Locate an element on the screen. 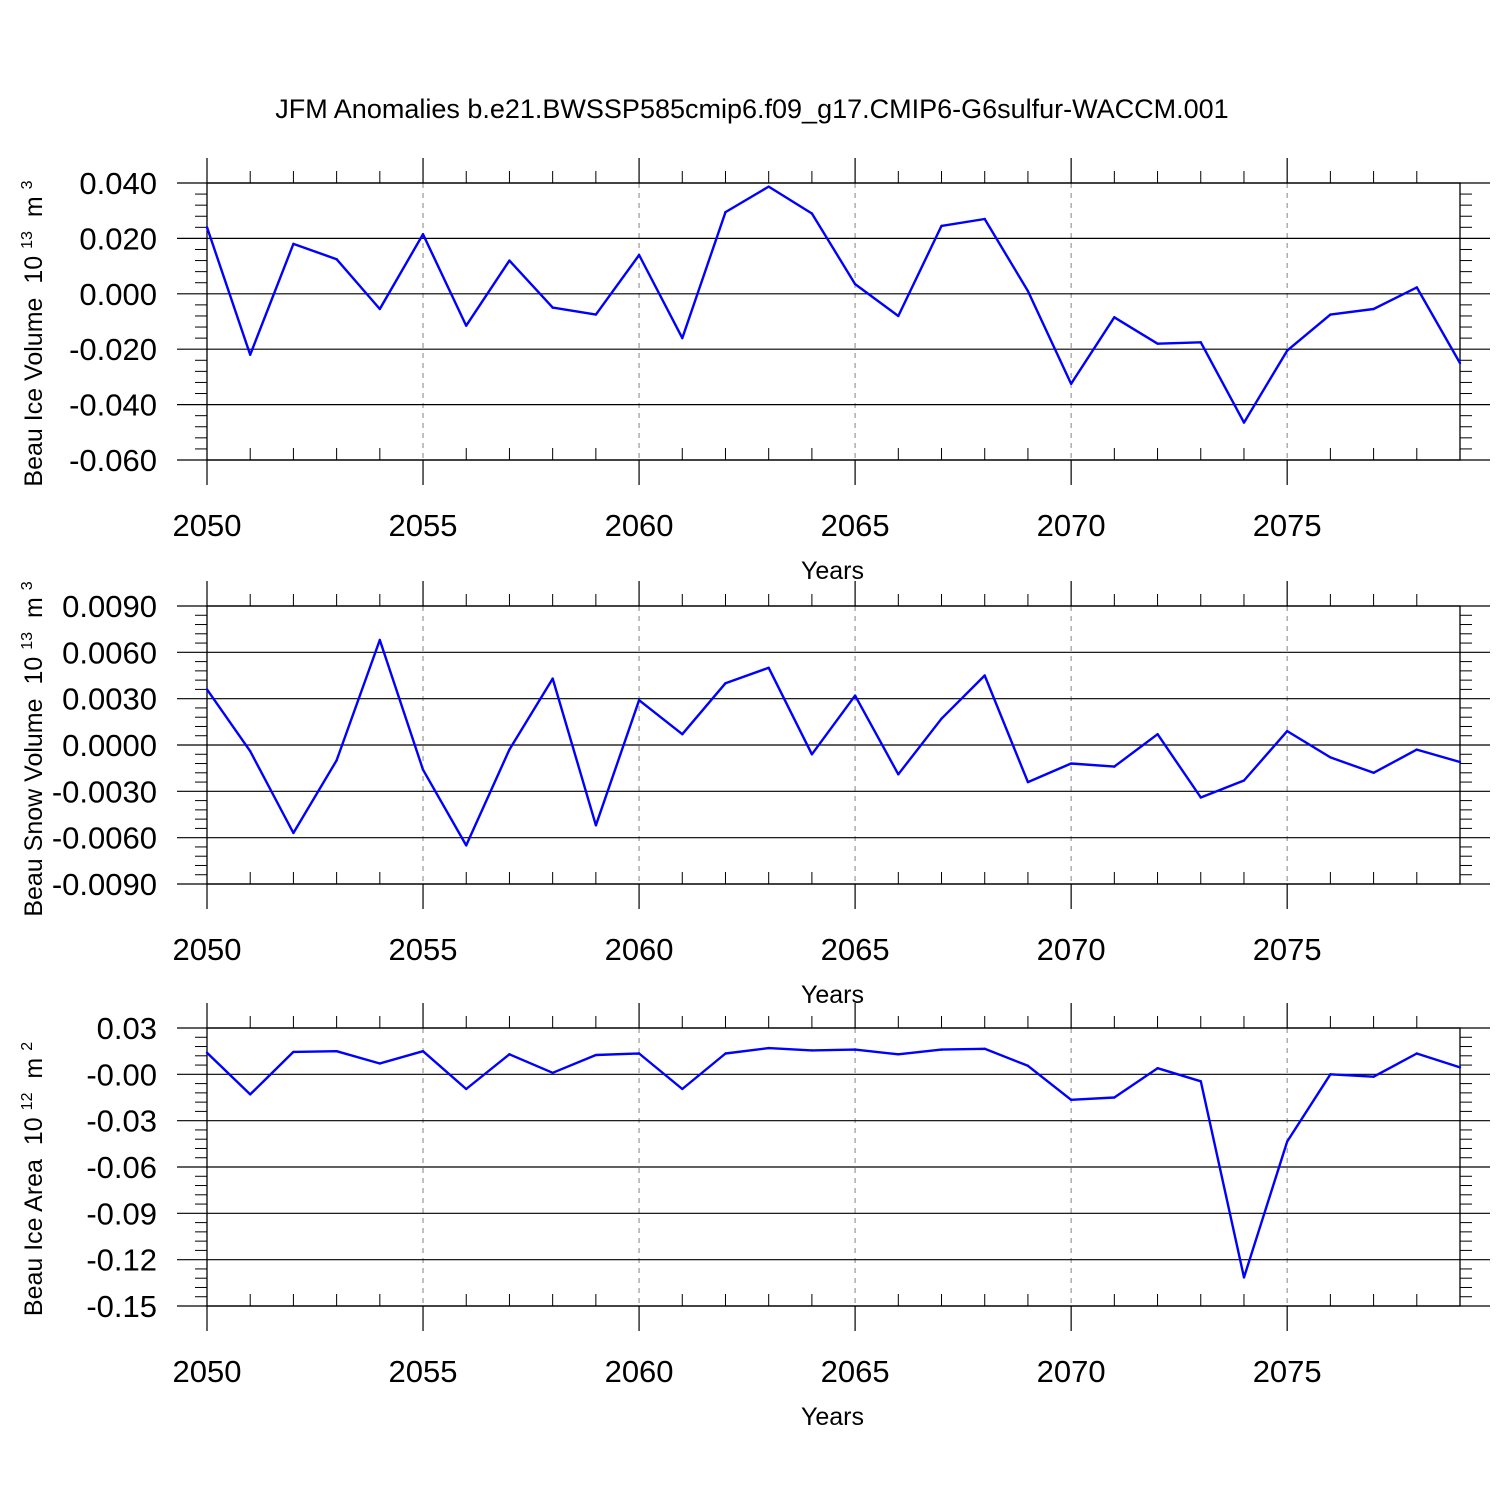 The width and height of the screenshot is (1500, 1500). y-tick-label: 0.0090 is located at coordinates (109, 606).